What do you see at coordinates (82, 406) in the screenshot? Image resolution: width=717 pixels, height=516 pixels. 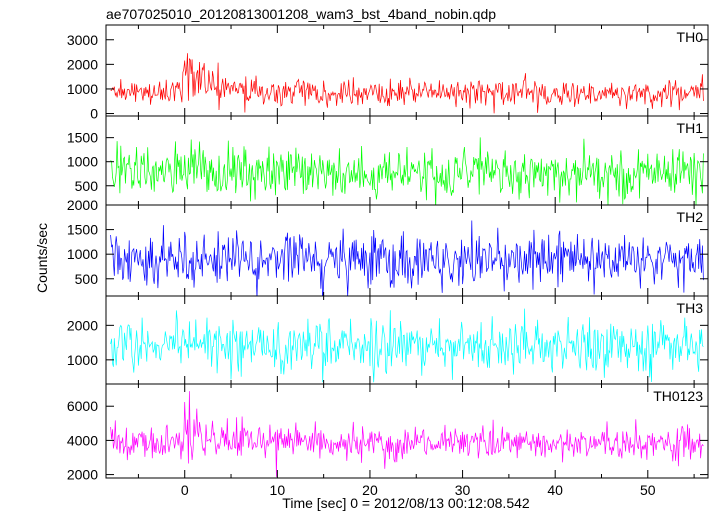 I see `y-tick-label: 6000` at bounding box center [82, 406].